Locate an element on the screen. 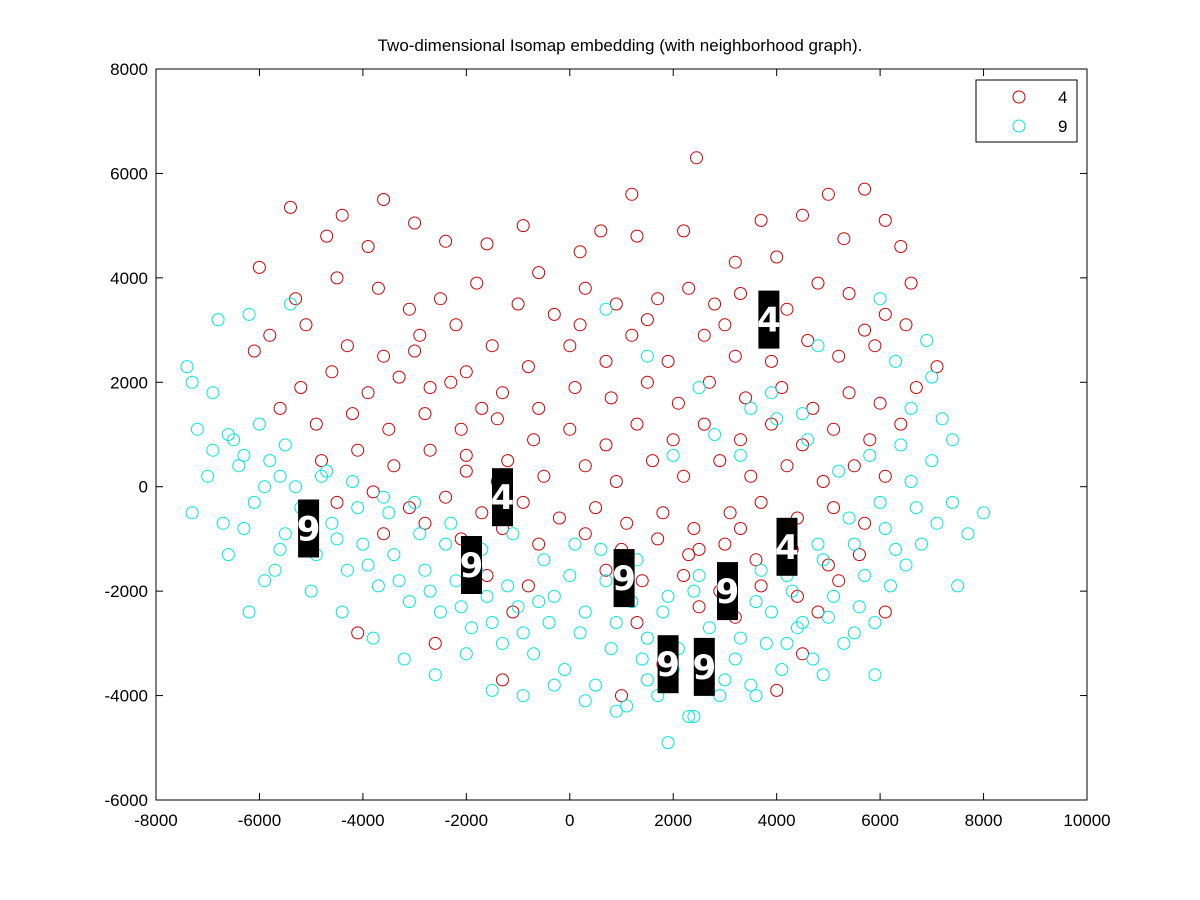 The height and width of the screenshot is (900, 1200). x-tick-label: 0 is located at coordinates (569, 820).